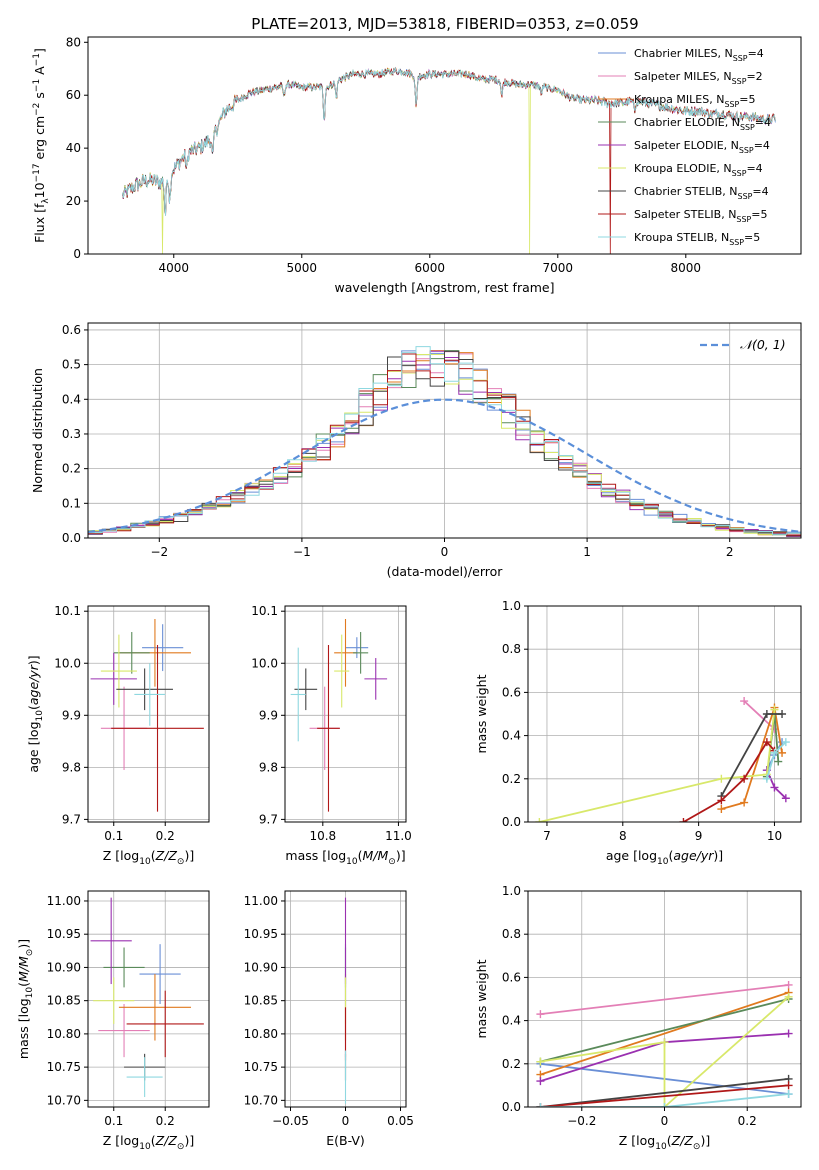 This screenshot has width=819, height=1170. Describe the element at coordinates (159, 552) in the screenshot. I see `x-tick-label: −2` at that location.